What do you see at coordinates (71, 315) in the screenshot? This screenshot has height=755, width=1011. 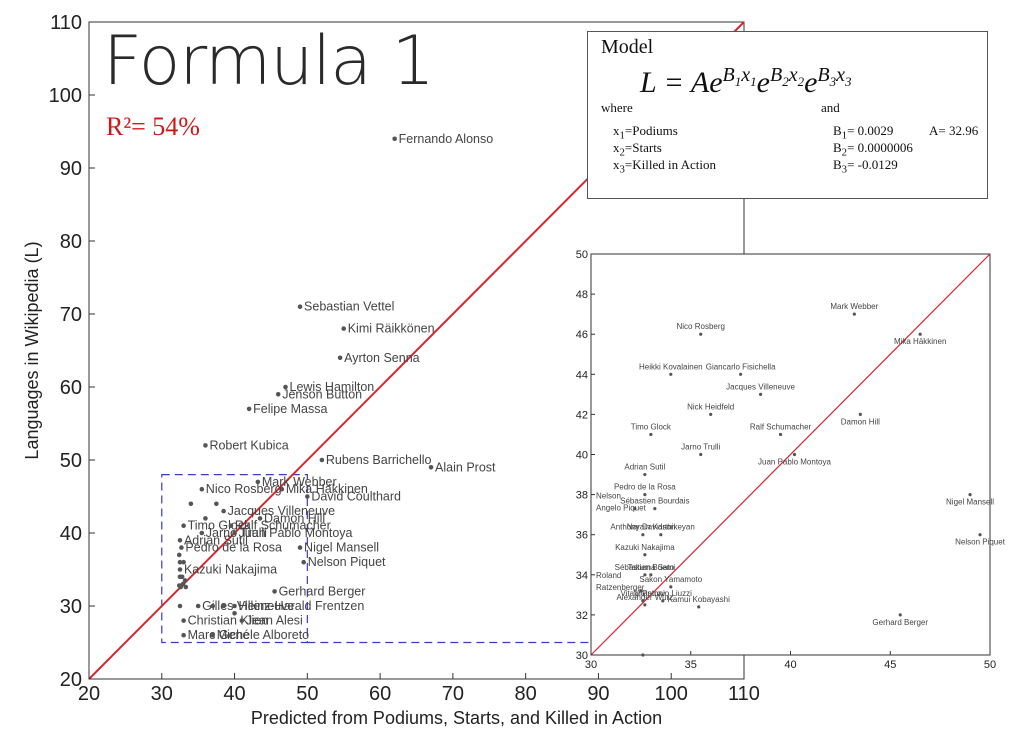 I see `y-tick-label: 70` at bounding box center [71, 315].